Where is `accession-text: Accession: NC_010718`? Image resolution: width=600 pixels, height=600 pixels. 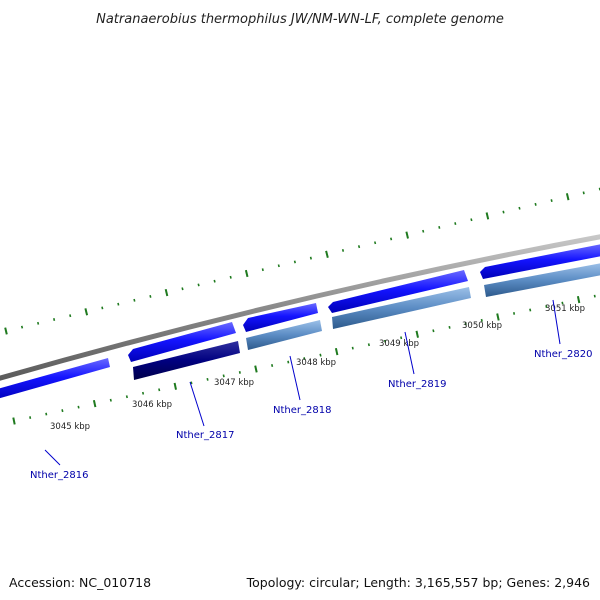 accession-text: Accession: NC_010718 is located at coordinates (80, 582).